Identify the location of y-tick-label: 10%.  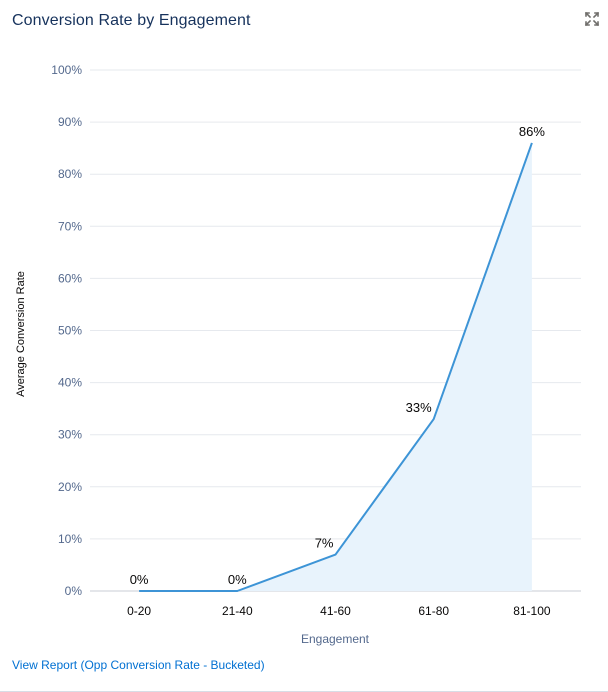
(70, 539).